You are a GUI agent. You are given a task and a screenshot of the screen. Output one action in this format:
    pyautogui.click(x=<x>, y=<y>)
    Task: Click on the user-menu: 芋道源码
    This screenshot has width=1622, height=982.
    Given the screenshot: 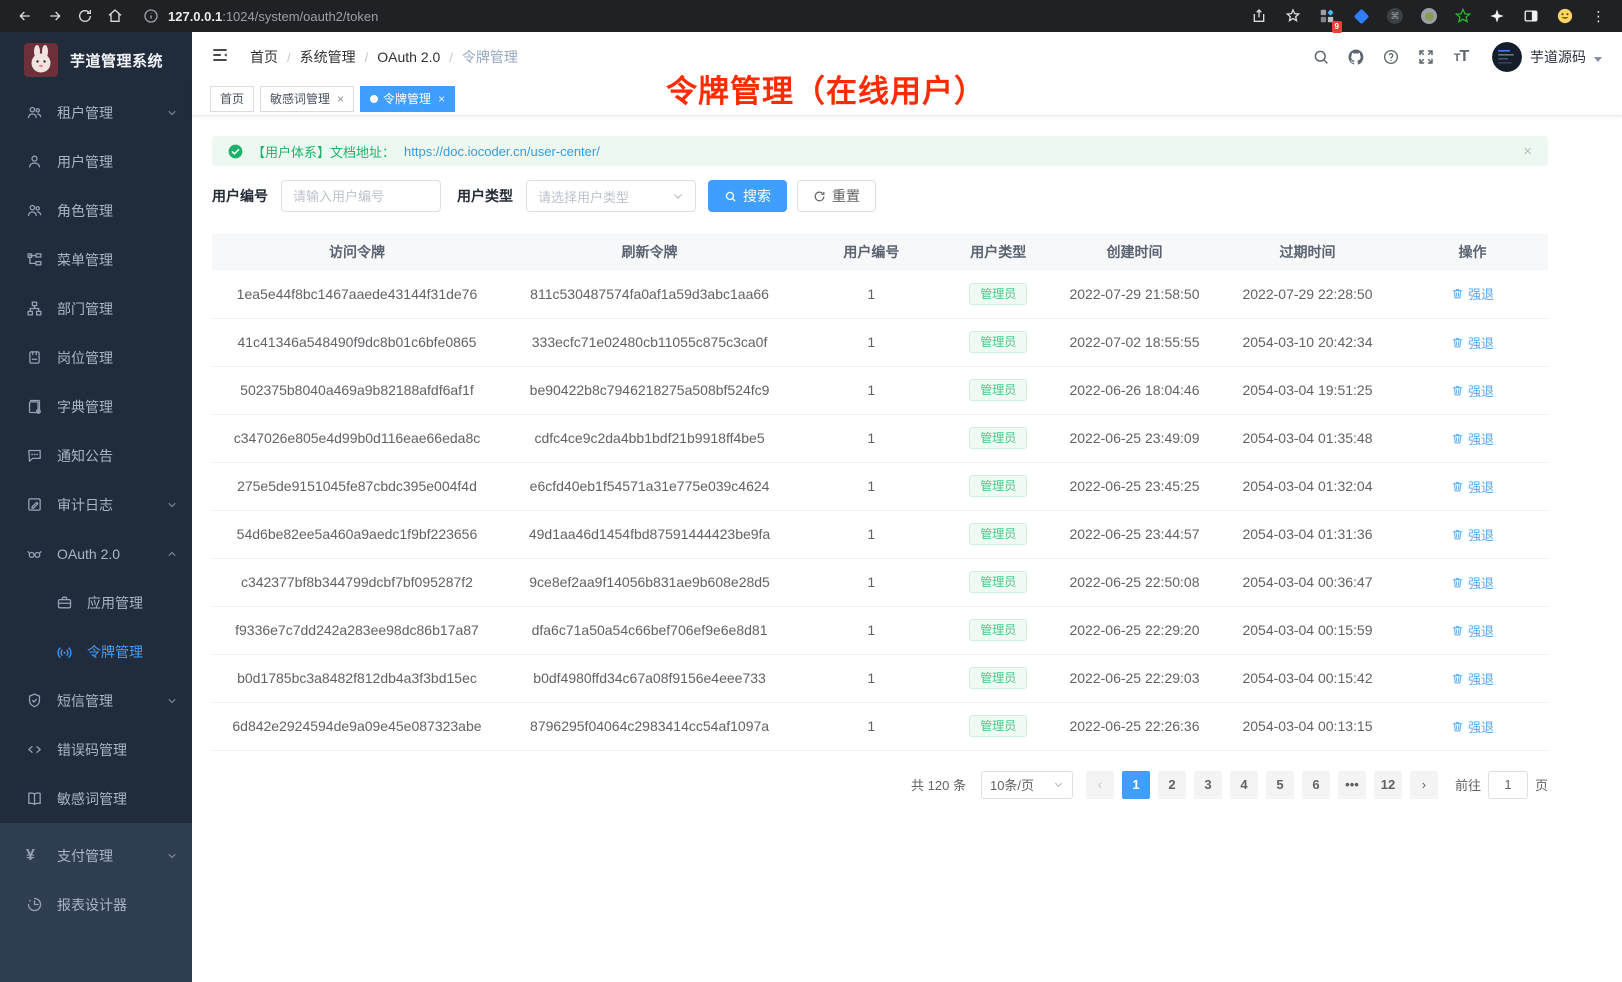 What is the action you would take?
    pyautogui.click(x=1547, y=57)
    